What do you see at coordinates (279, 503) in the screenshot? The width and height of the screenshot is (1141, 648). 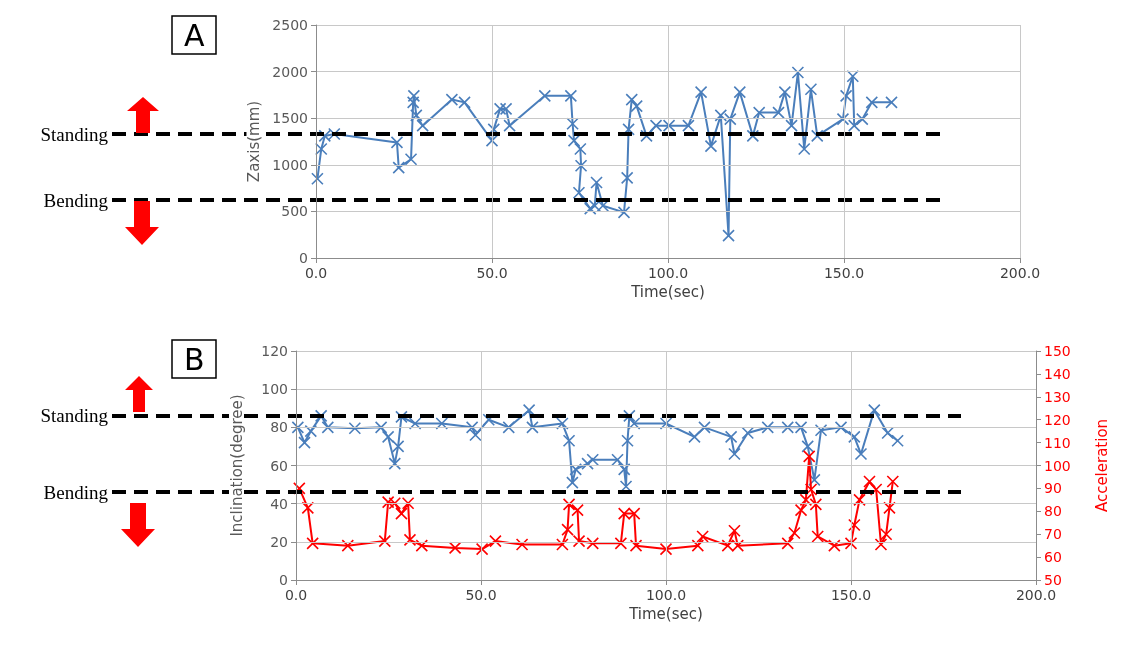 I see `y-tick-label: 40` at bounding box center [279, 503].